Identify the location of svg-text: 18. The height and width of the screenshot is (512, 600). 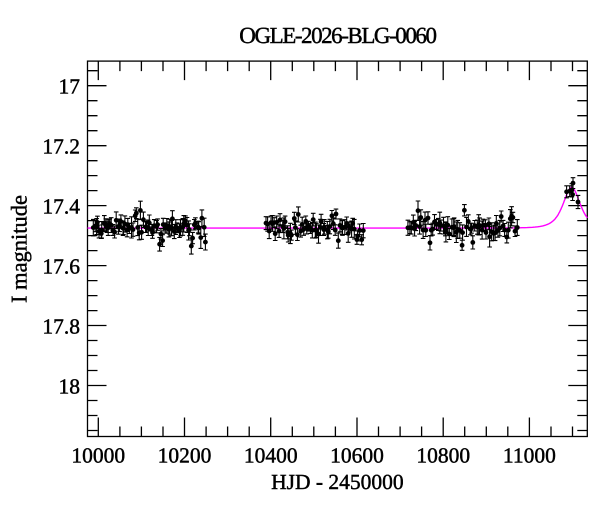
(70, 387).